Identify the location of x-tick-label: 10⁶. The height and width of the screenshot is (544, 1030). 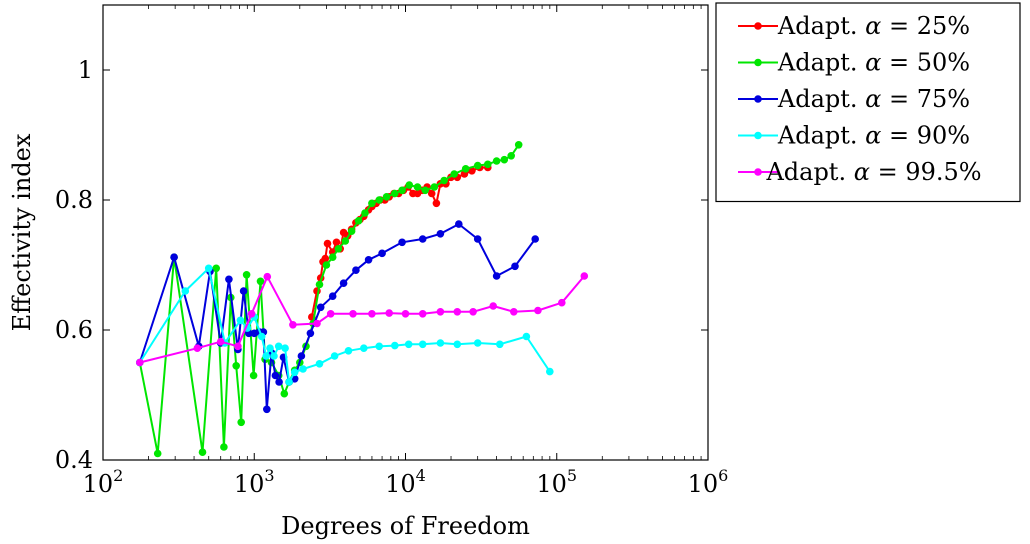
(708, 482).